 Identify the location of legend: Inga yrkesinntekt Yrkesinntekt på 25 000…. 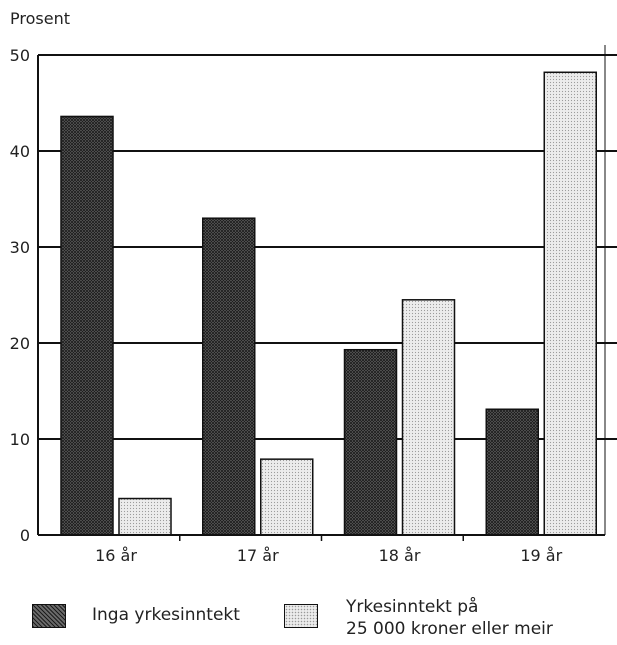
(308, 617).